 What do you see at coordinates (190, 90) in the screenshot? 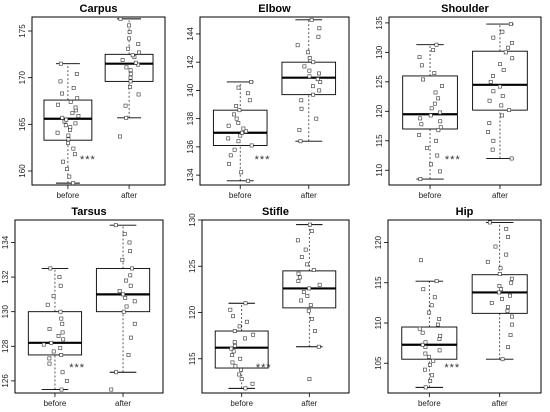
I see `y-tick-label: 140` at bounding box center [190, 90].